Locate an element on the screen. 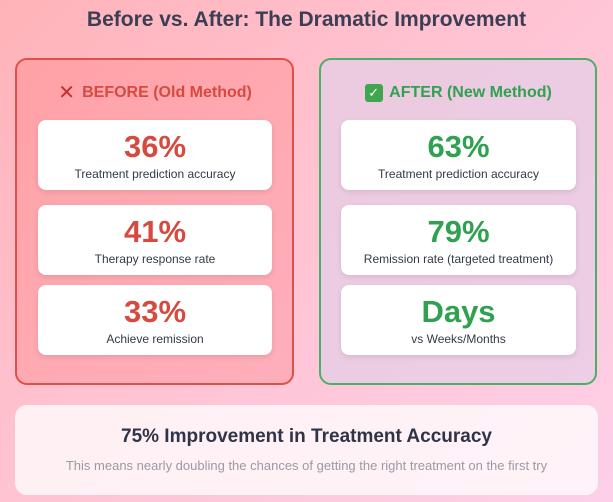 The width and height of the screenshot is (613, 502). after-card-speed: Days vs Weeks/Months is located at coordinates (458, 320).